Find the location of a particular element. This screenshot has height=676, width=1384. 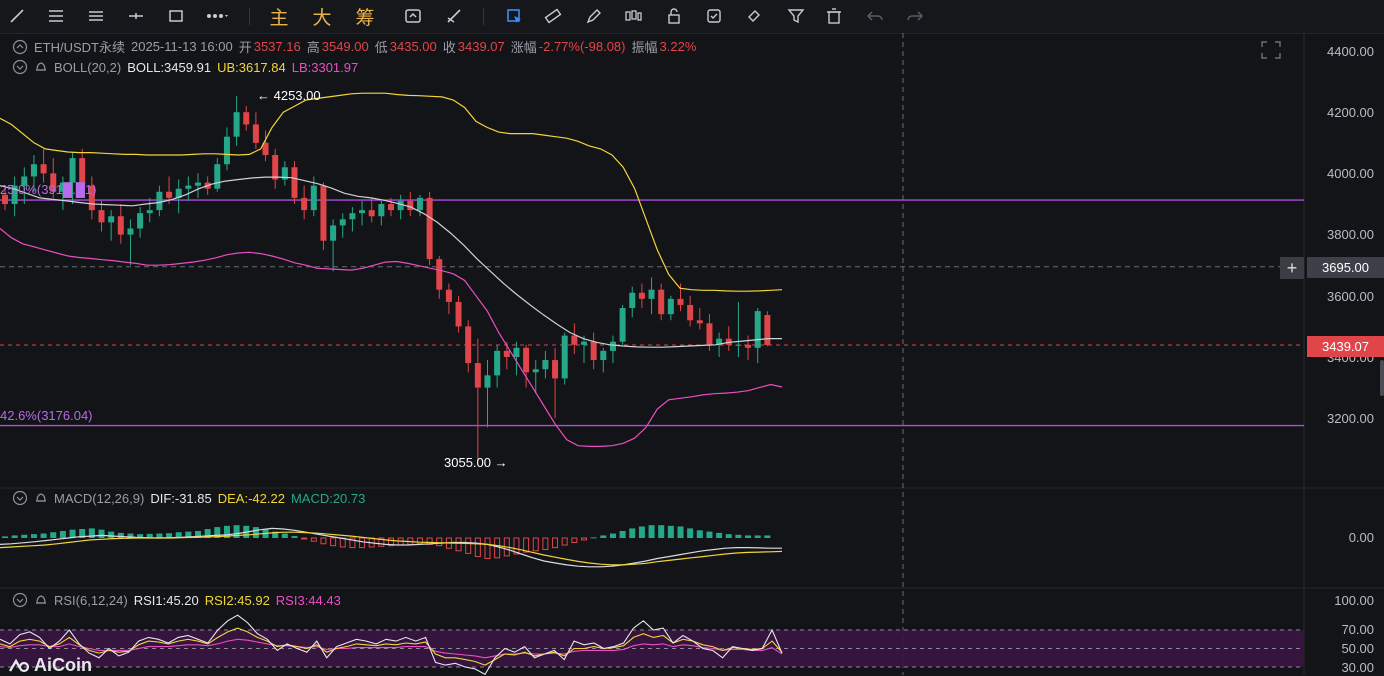

boll-mid: BOLL:3459.91 is located at coordinates (169, 67).